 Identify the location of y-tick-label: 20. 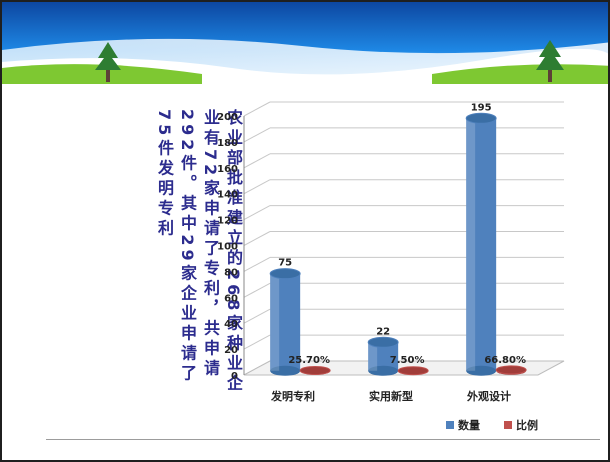
(231, 350).